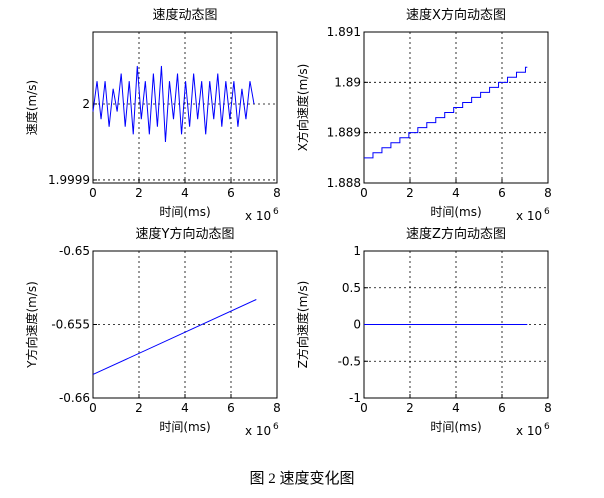  Describe the element at coordinates (301, 478) in the screenshot. I see `caption: 图 2 速度变化图` at that location.